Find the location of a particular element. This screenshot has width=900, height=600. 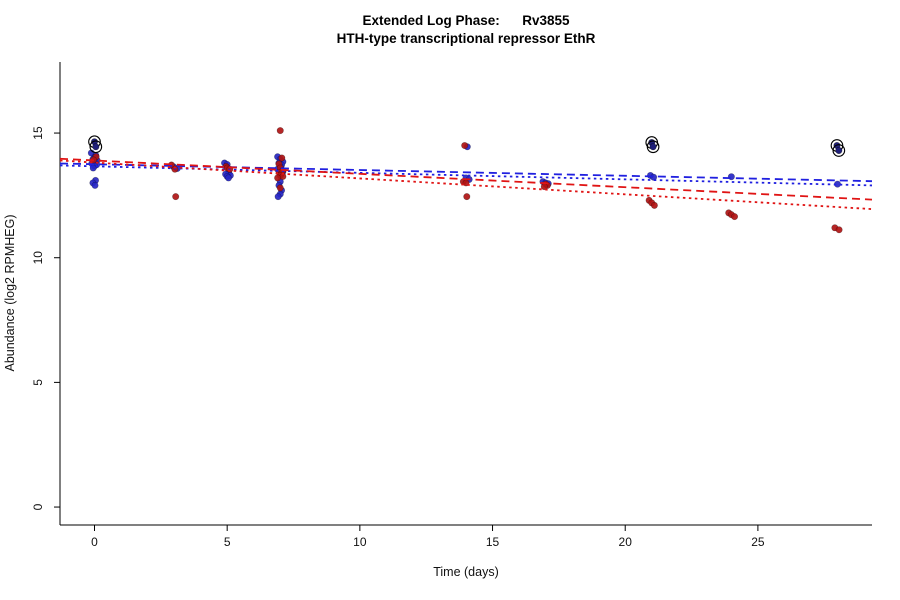

x-tick-label: 0 is located at coordinates (94, 542).